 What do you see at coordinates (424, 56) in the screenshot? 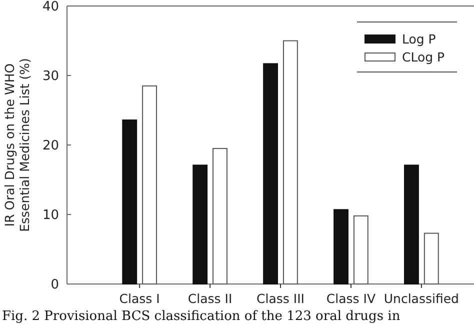
I see `legend-label: CLog P` at bounding box center [424, 56].